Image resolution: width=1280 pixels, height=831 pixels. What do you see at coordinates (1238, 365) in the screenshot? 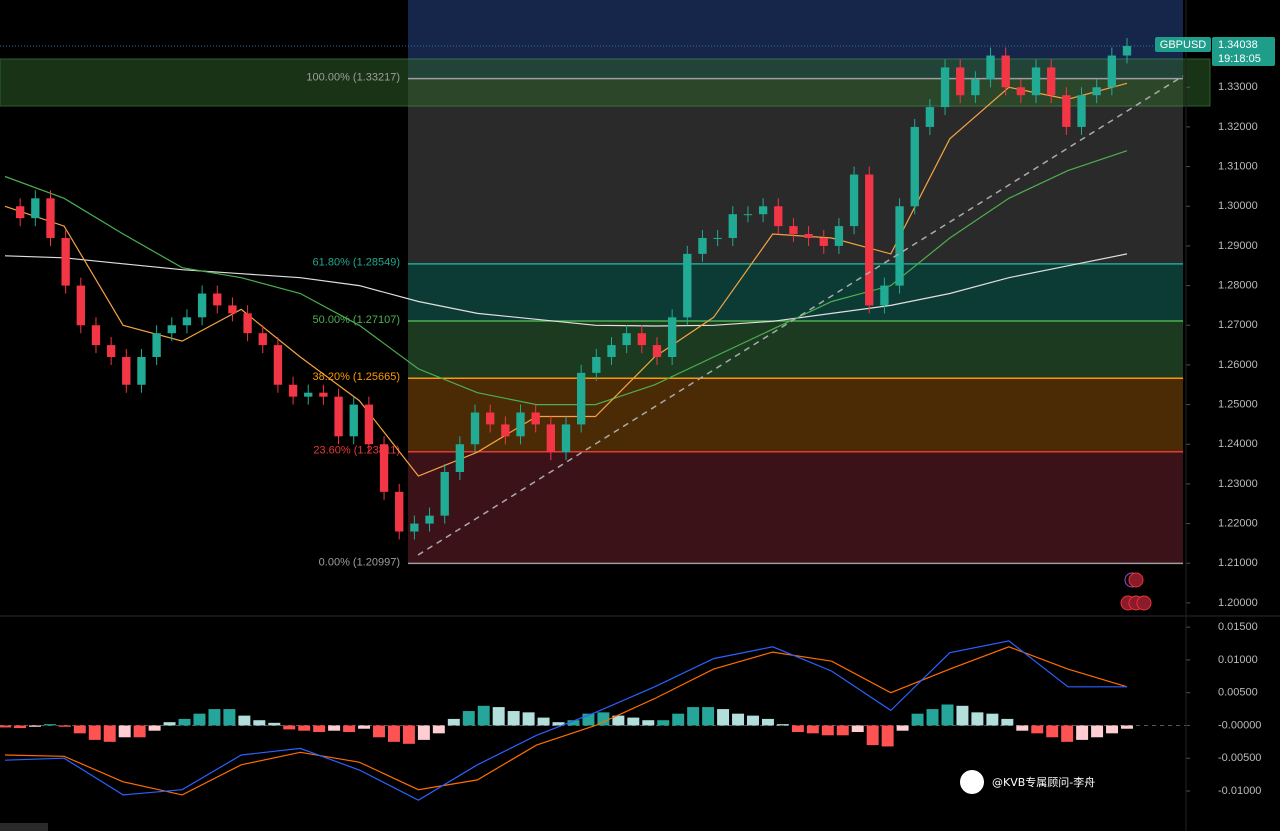
I see `y-tick-label: 1.26000` at bounding box center [1238, 365].